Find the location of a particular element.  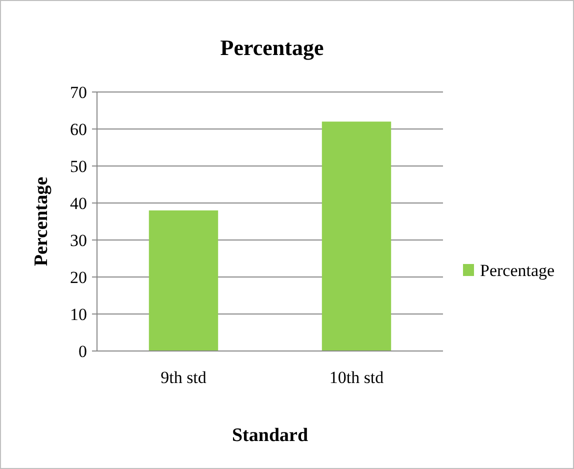

y-tick-label: 30 is located at coordinates (78, 240).